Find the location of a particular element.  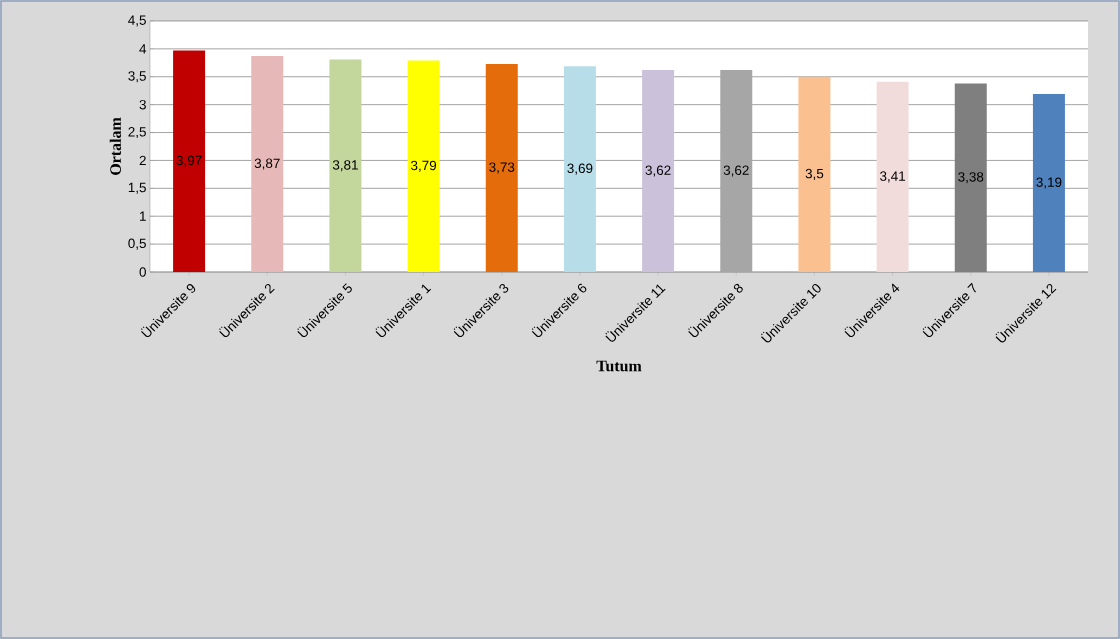

data-label: 3,5 is located at coordinates (814, 174).